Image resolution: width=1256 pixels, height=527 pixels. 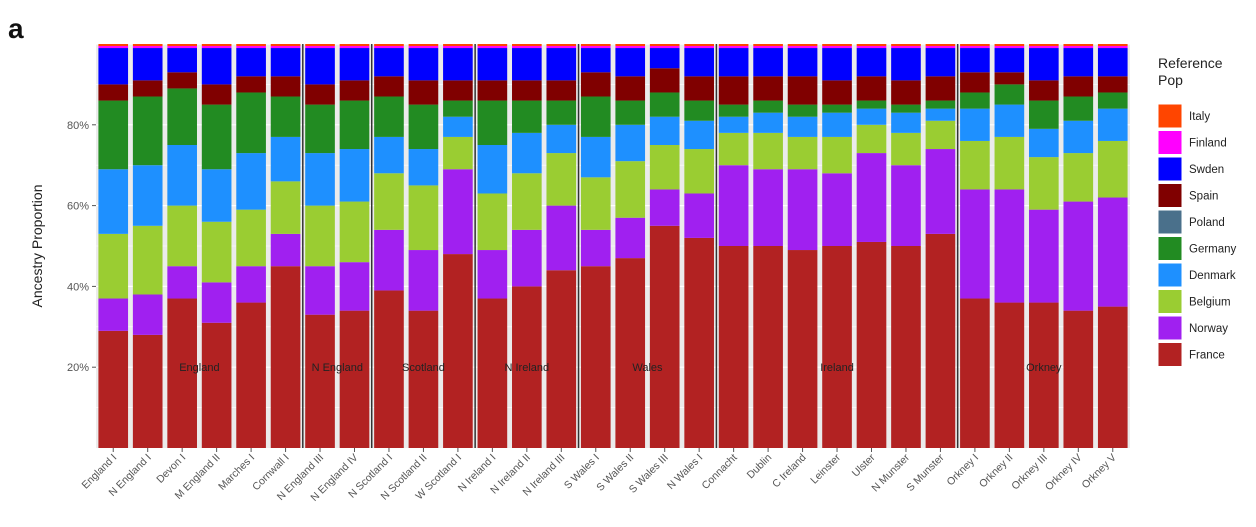 What do you see at coordinates (789, 471) in the screenshot?
I see `x-tick-label: C Ireland` at bounding box center [789, 471].